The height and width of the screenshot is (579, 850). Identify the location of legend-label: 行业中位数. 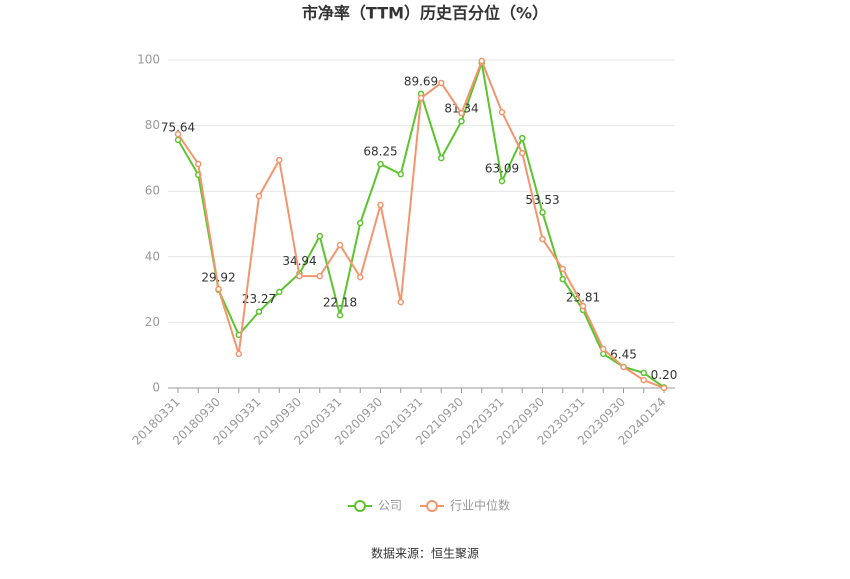
(480, 505).